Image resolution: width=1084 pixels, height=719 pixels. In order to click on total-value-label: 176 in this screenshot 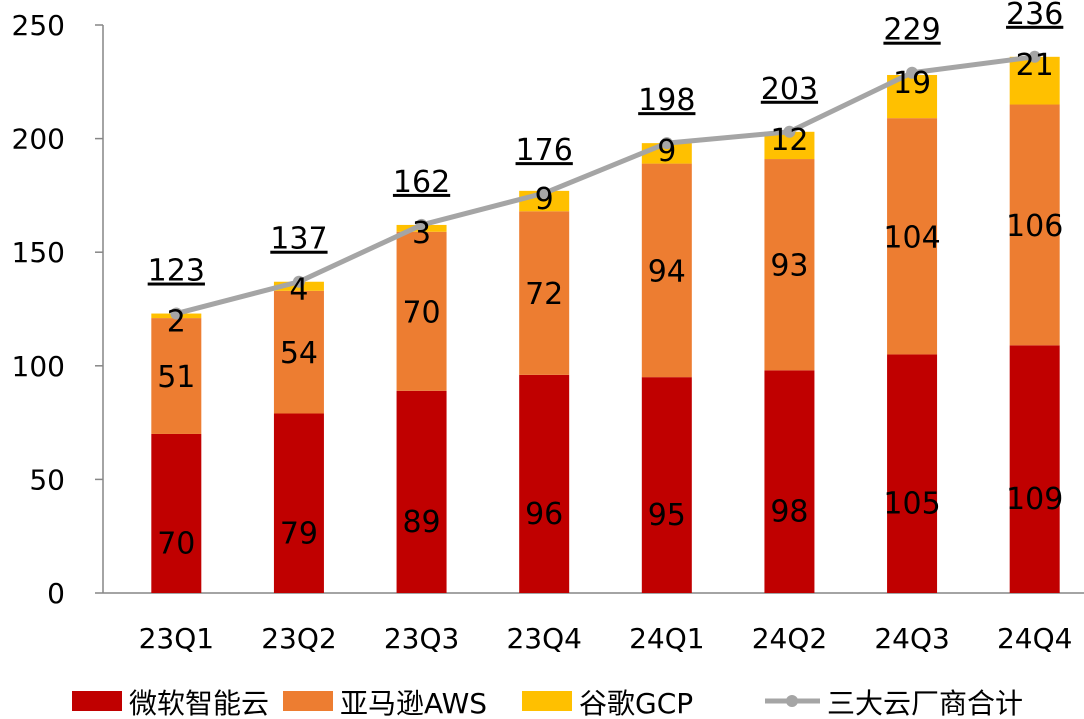, I will do `click(544, 150)`.